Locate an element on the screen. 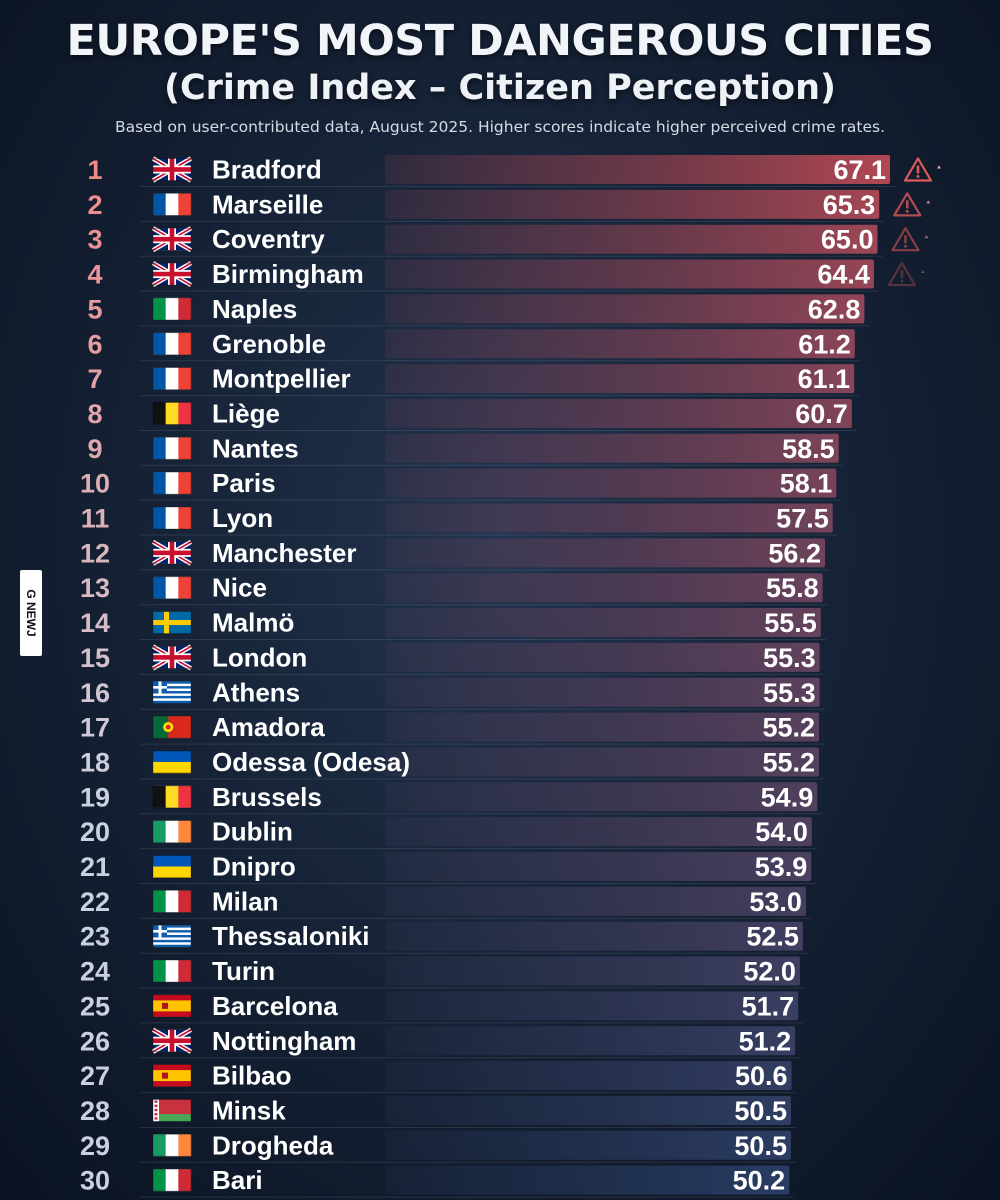  value-label: 52.5 is located at coordinates (772, 937).